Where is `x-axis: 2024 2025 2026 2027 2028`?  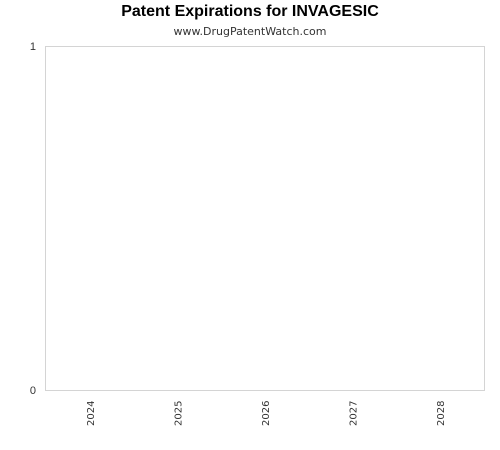
x-axis: 2024 2025 2026 2027 2028 is located at coordinates (266, 413).